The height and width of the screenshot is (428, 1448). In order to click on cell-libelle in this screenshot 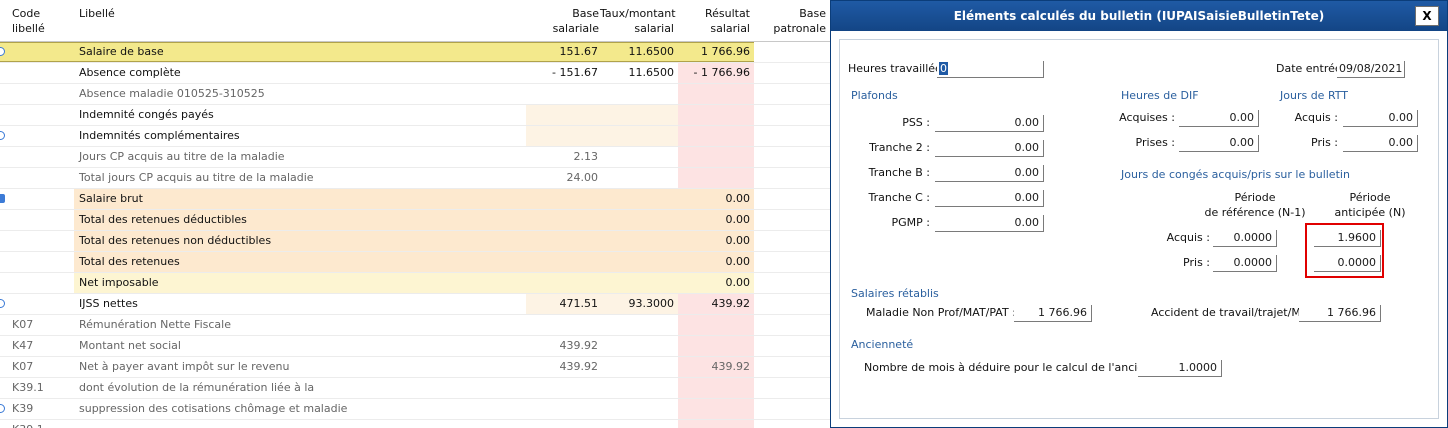, I will do `click(300, 424)`.